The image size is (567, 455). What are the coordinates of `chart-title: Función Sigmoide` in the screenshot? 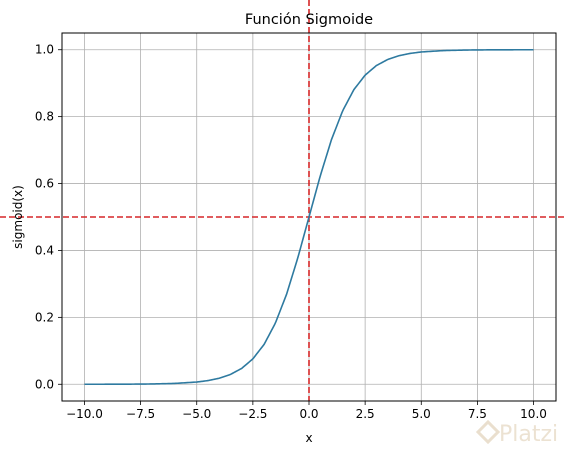 It's located at (309, 20).